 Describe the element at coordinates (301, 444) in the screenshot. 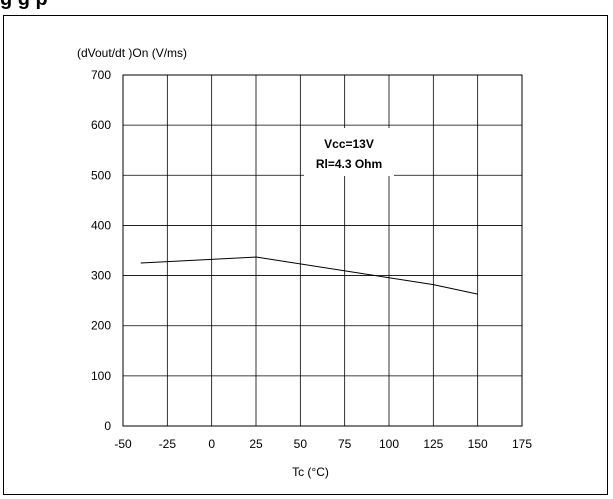

I see `x-tick-label: 50` at that location.